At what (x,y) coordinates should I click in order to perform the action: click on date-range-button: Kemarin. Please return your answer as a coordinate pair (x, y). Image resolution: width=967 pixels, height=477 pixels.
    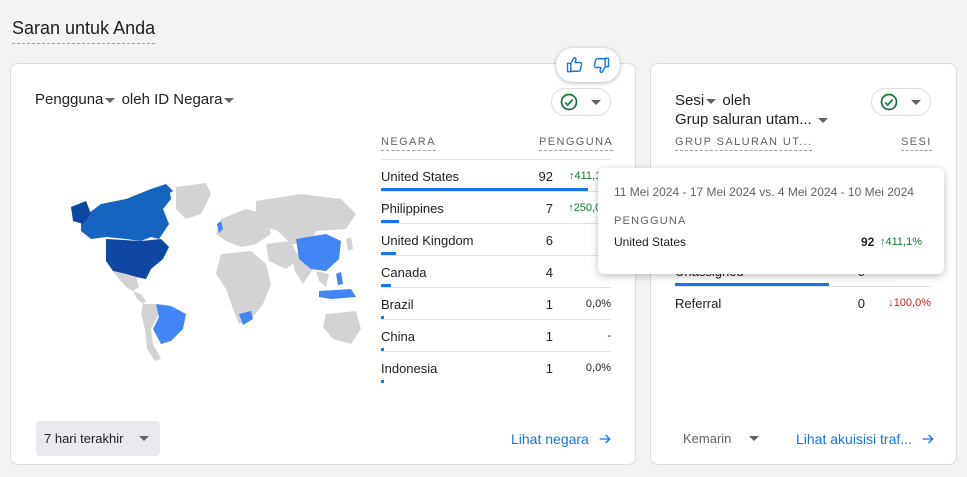
    Looking at the image, I should click on (722, 438).